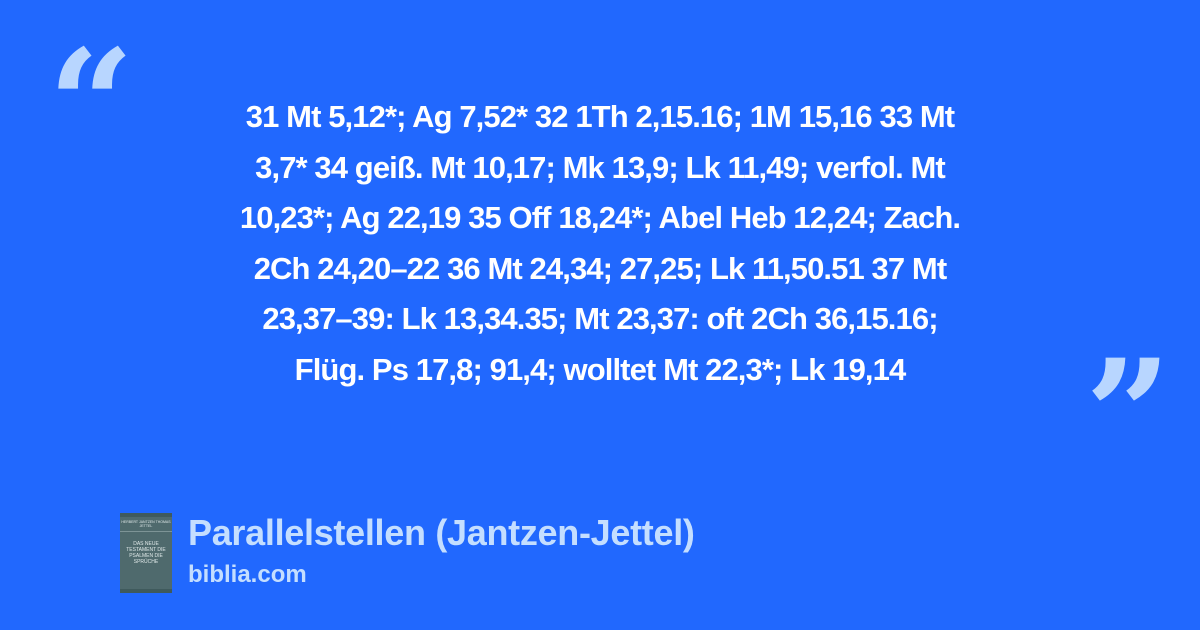 Image resolution: width=1200 pixels, height=630 pixels. What do you see at coordinates (146, 526) in the screenshot?
I see `cover-authors: HERBERT JANTZEN THOMAS JETTEL` at bounding box center [146, 526].